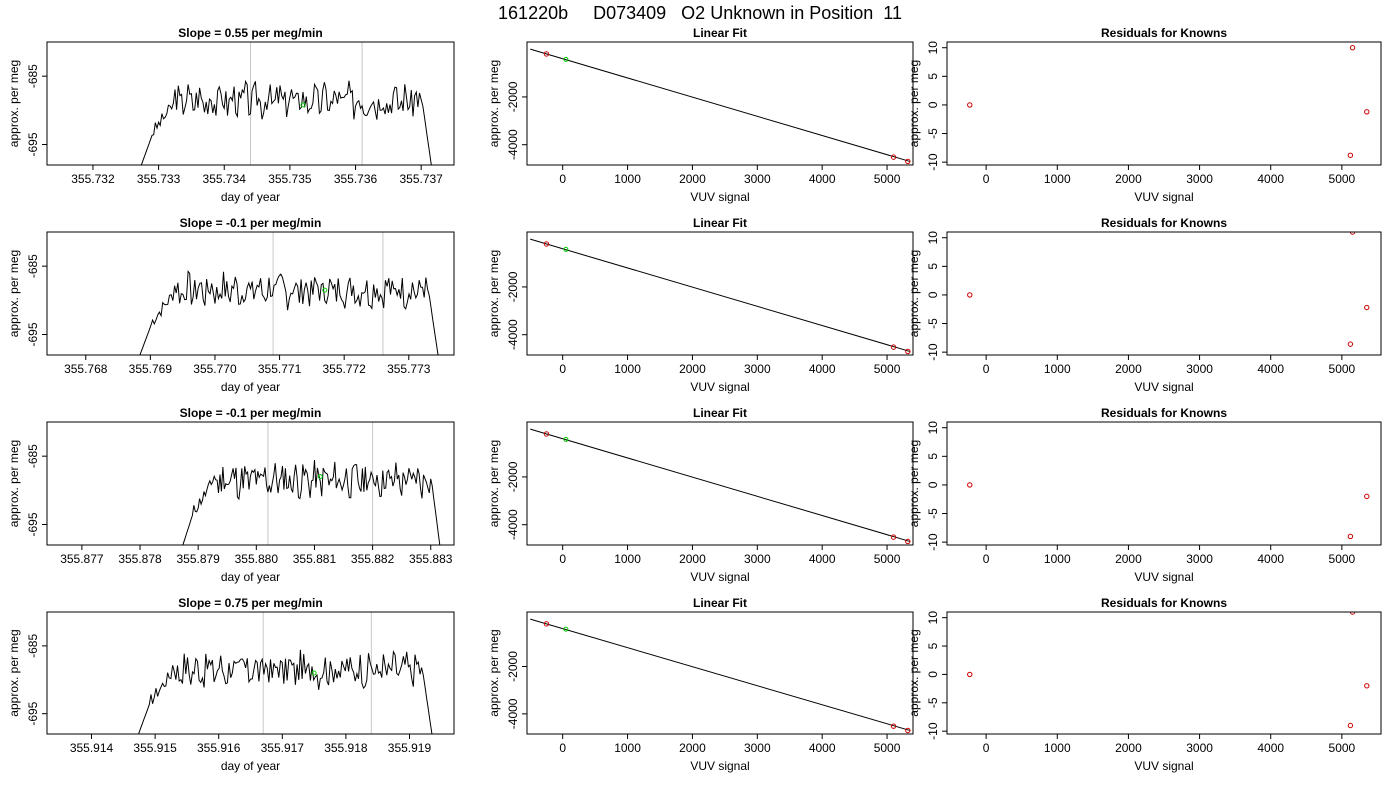 This screenshot has height=800, width=1400. I want to click on y-tick-label: 5, so click(933, 266).